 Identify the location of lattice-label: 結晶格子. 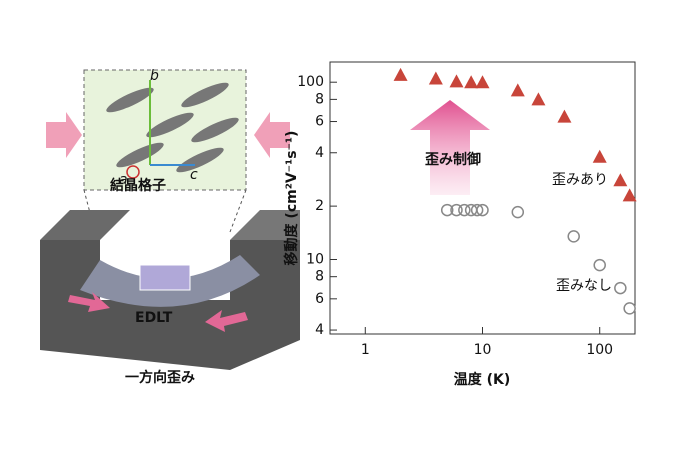
(138, 185).